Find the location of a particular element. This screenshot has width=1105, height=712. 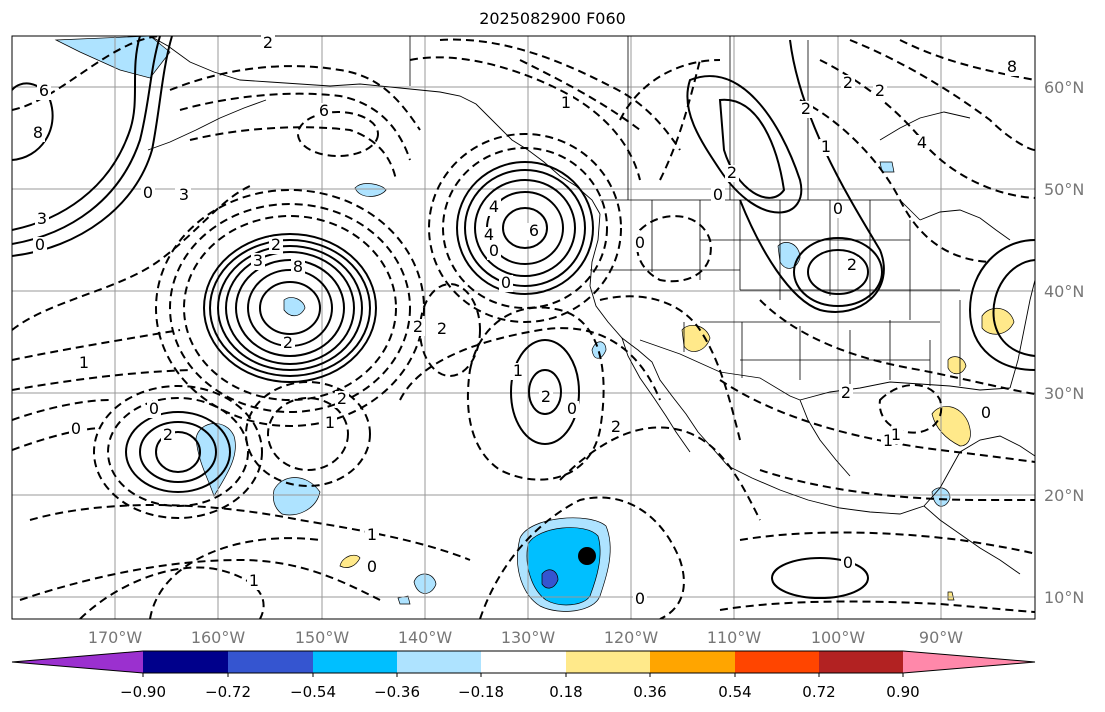

lat-label: 20°N is located at coordinates (1064, 495).